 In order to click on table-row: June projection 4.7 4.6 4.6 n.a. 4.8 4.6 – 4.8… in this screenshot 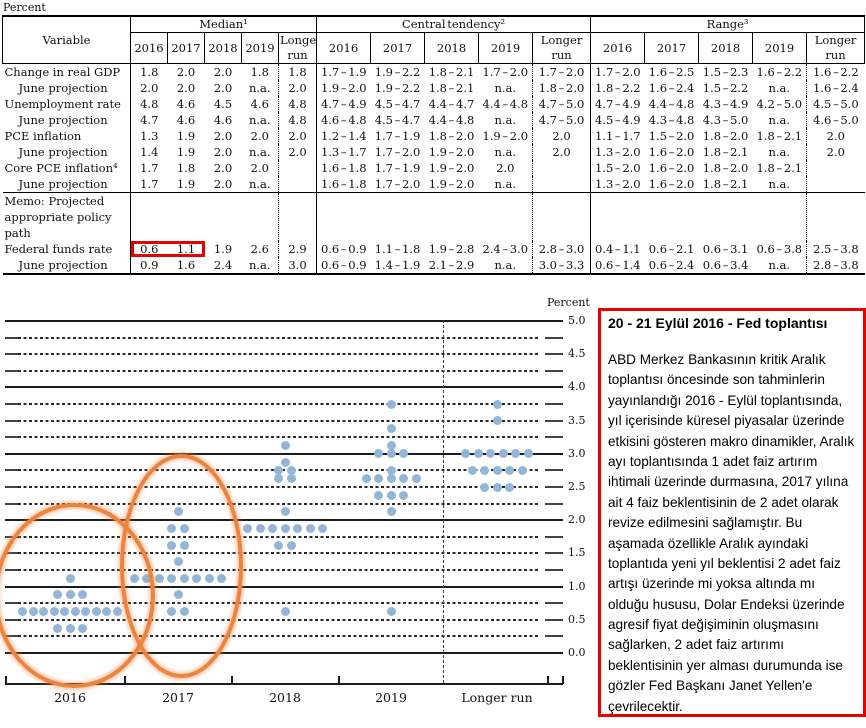, I will do `click(434, 120)`.